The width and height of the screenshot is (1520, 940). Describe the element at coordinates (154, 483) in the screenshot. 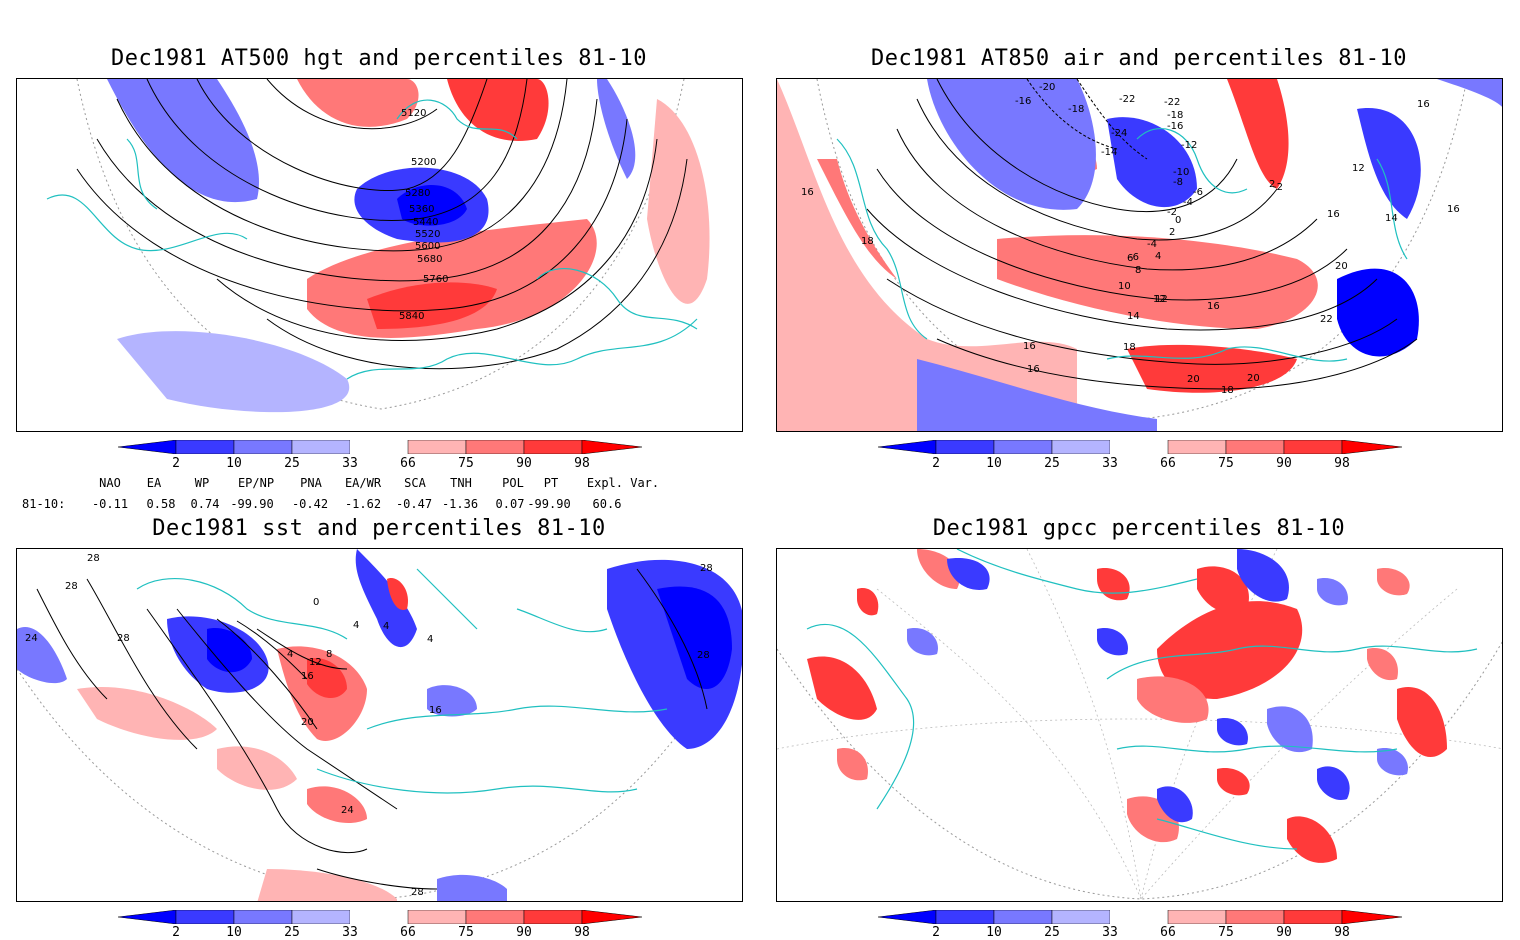

I see `index-name-ea: EA` at that location.